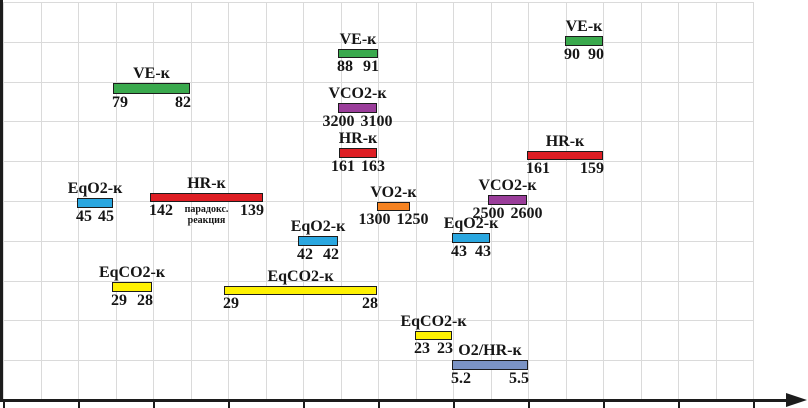 The width and height of the screenshot is (808, 408). What do you see at coordinates (565, 168) in the screenshot?
I see `bar-values: 161 159` at bounding box center [565, 168].